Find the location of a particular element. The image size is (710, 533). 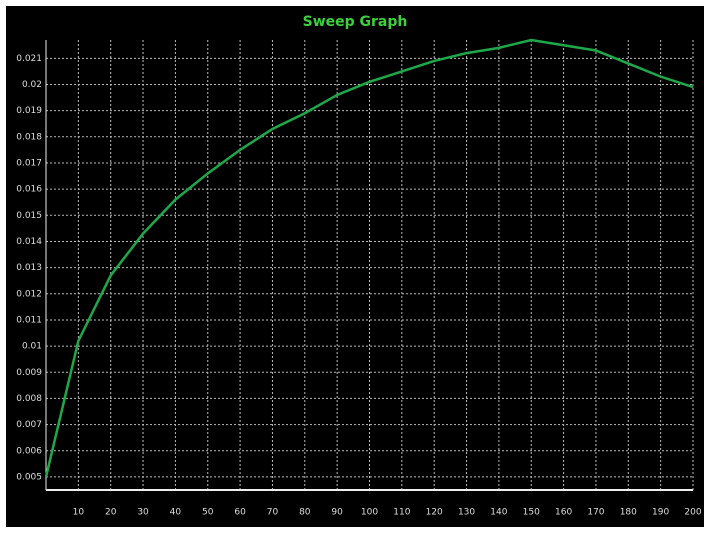

y-tick-label: 0.02 is located at coordinates (32, 85).